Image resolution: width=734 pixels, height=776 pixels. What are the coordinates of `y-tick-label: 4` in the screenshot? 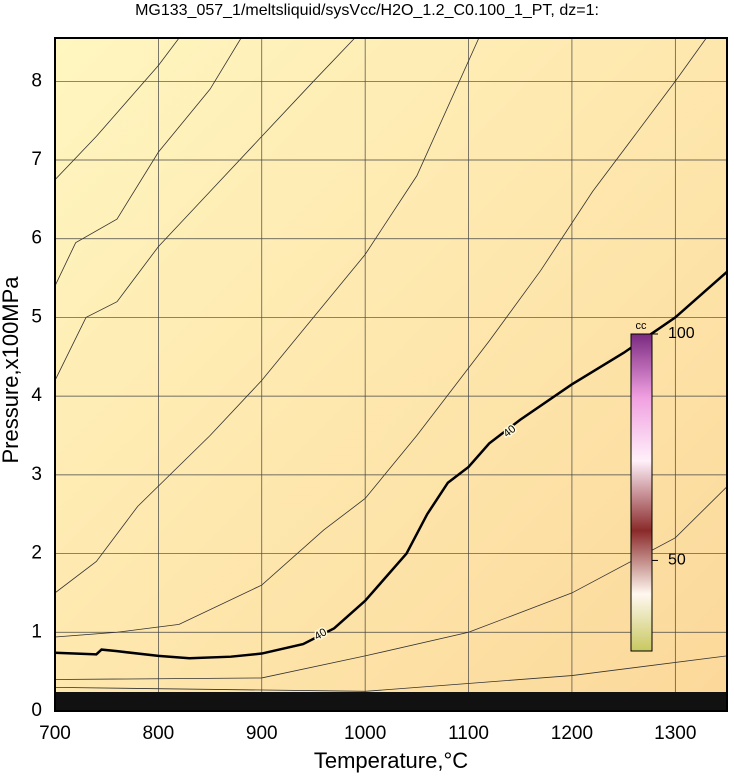 It's located at (36, 395).